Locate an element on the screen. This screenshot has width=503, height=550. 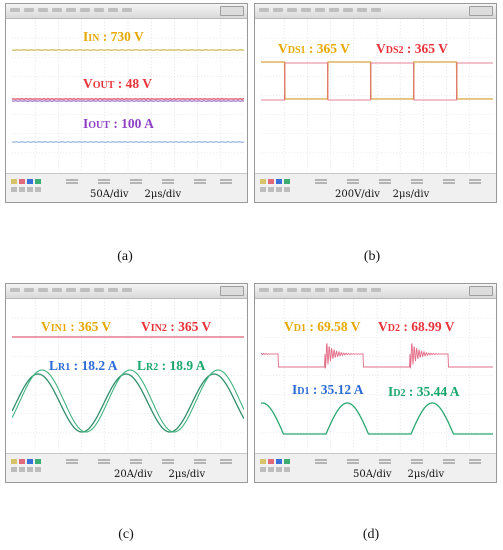
measurement-bar: 200V/div 2μs/div is located at coordinates (375, 187).